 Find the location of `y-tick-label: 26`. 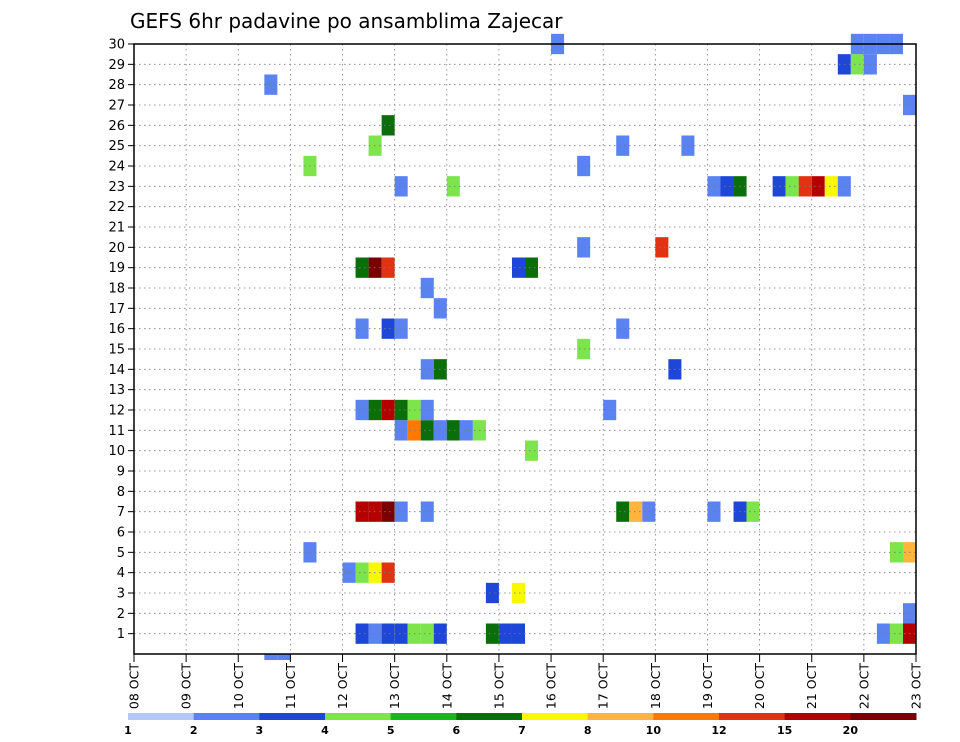

y-tick-label: 26 is located at coordinates (116, 126).